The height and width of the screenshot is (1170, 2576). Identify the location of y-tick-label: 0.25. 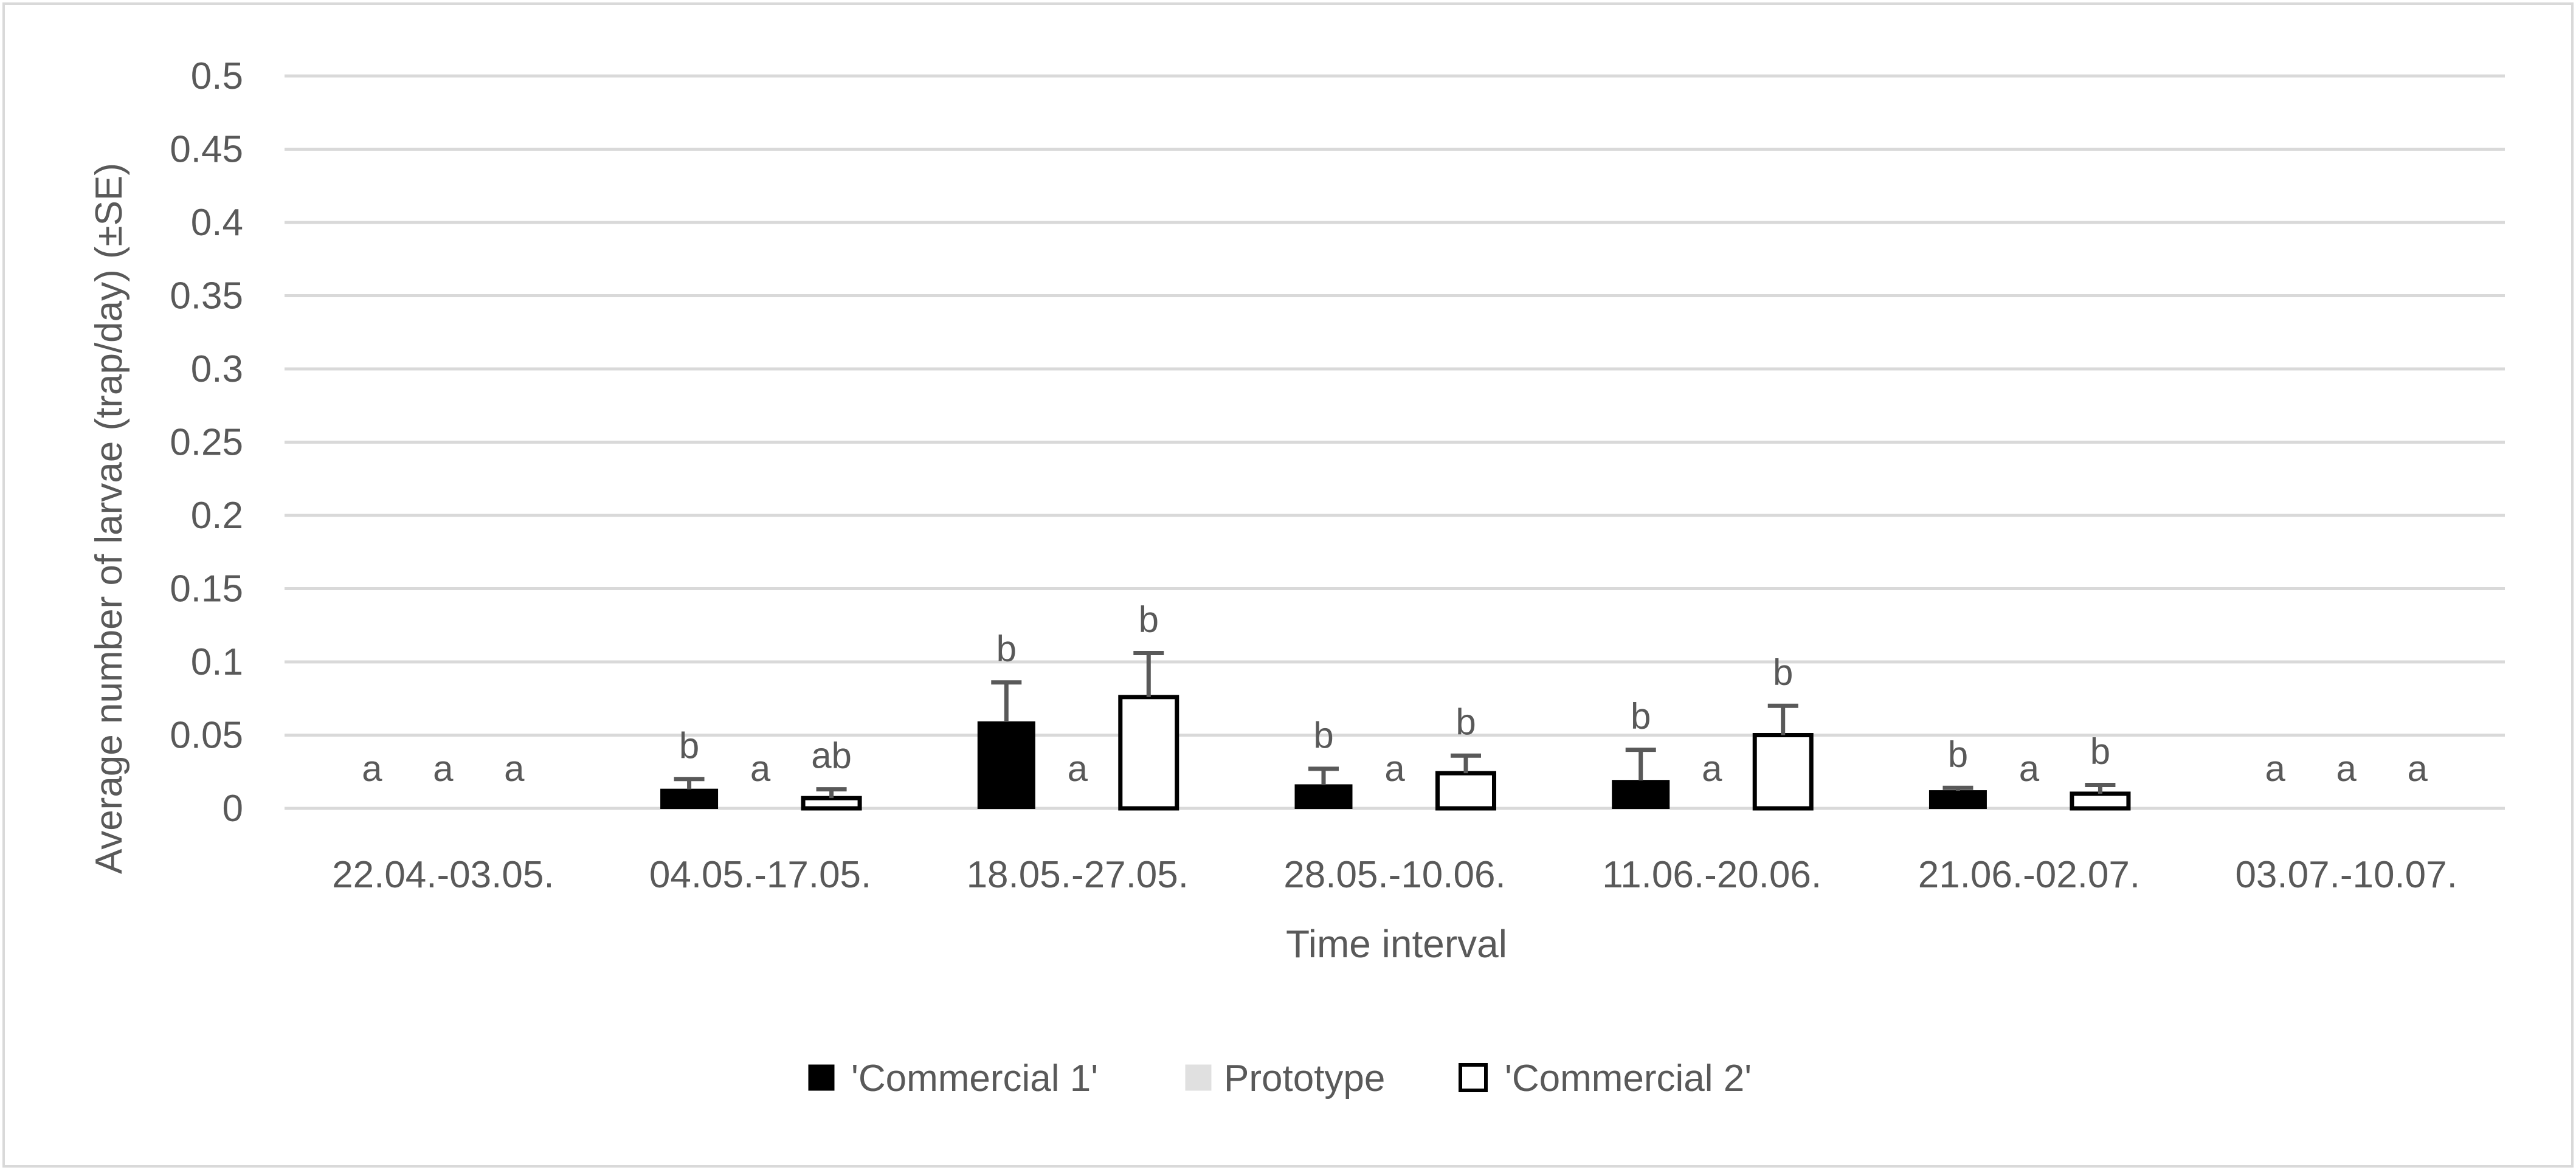
(206, 443).